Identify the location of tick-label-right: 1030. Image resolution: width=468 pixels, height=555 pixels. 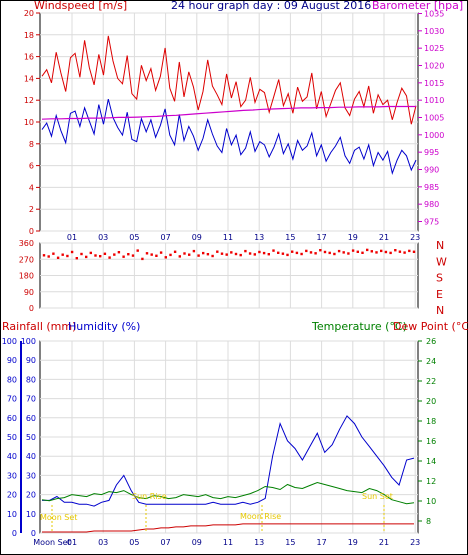
(434, 31).